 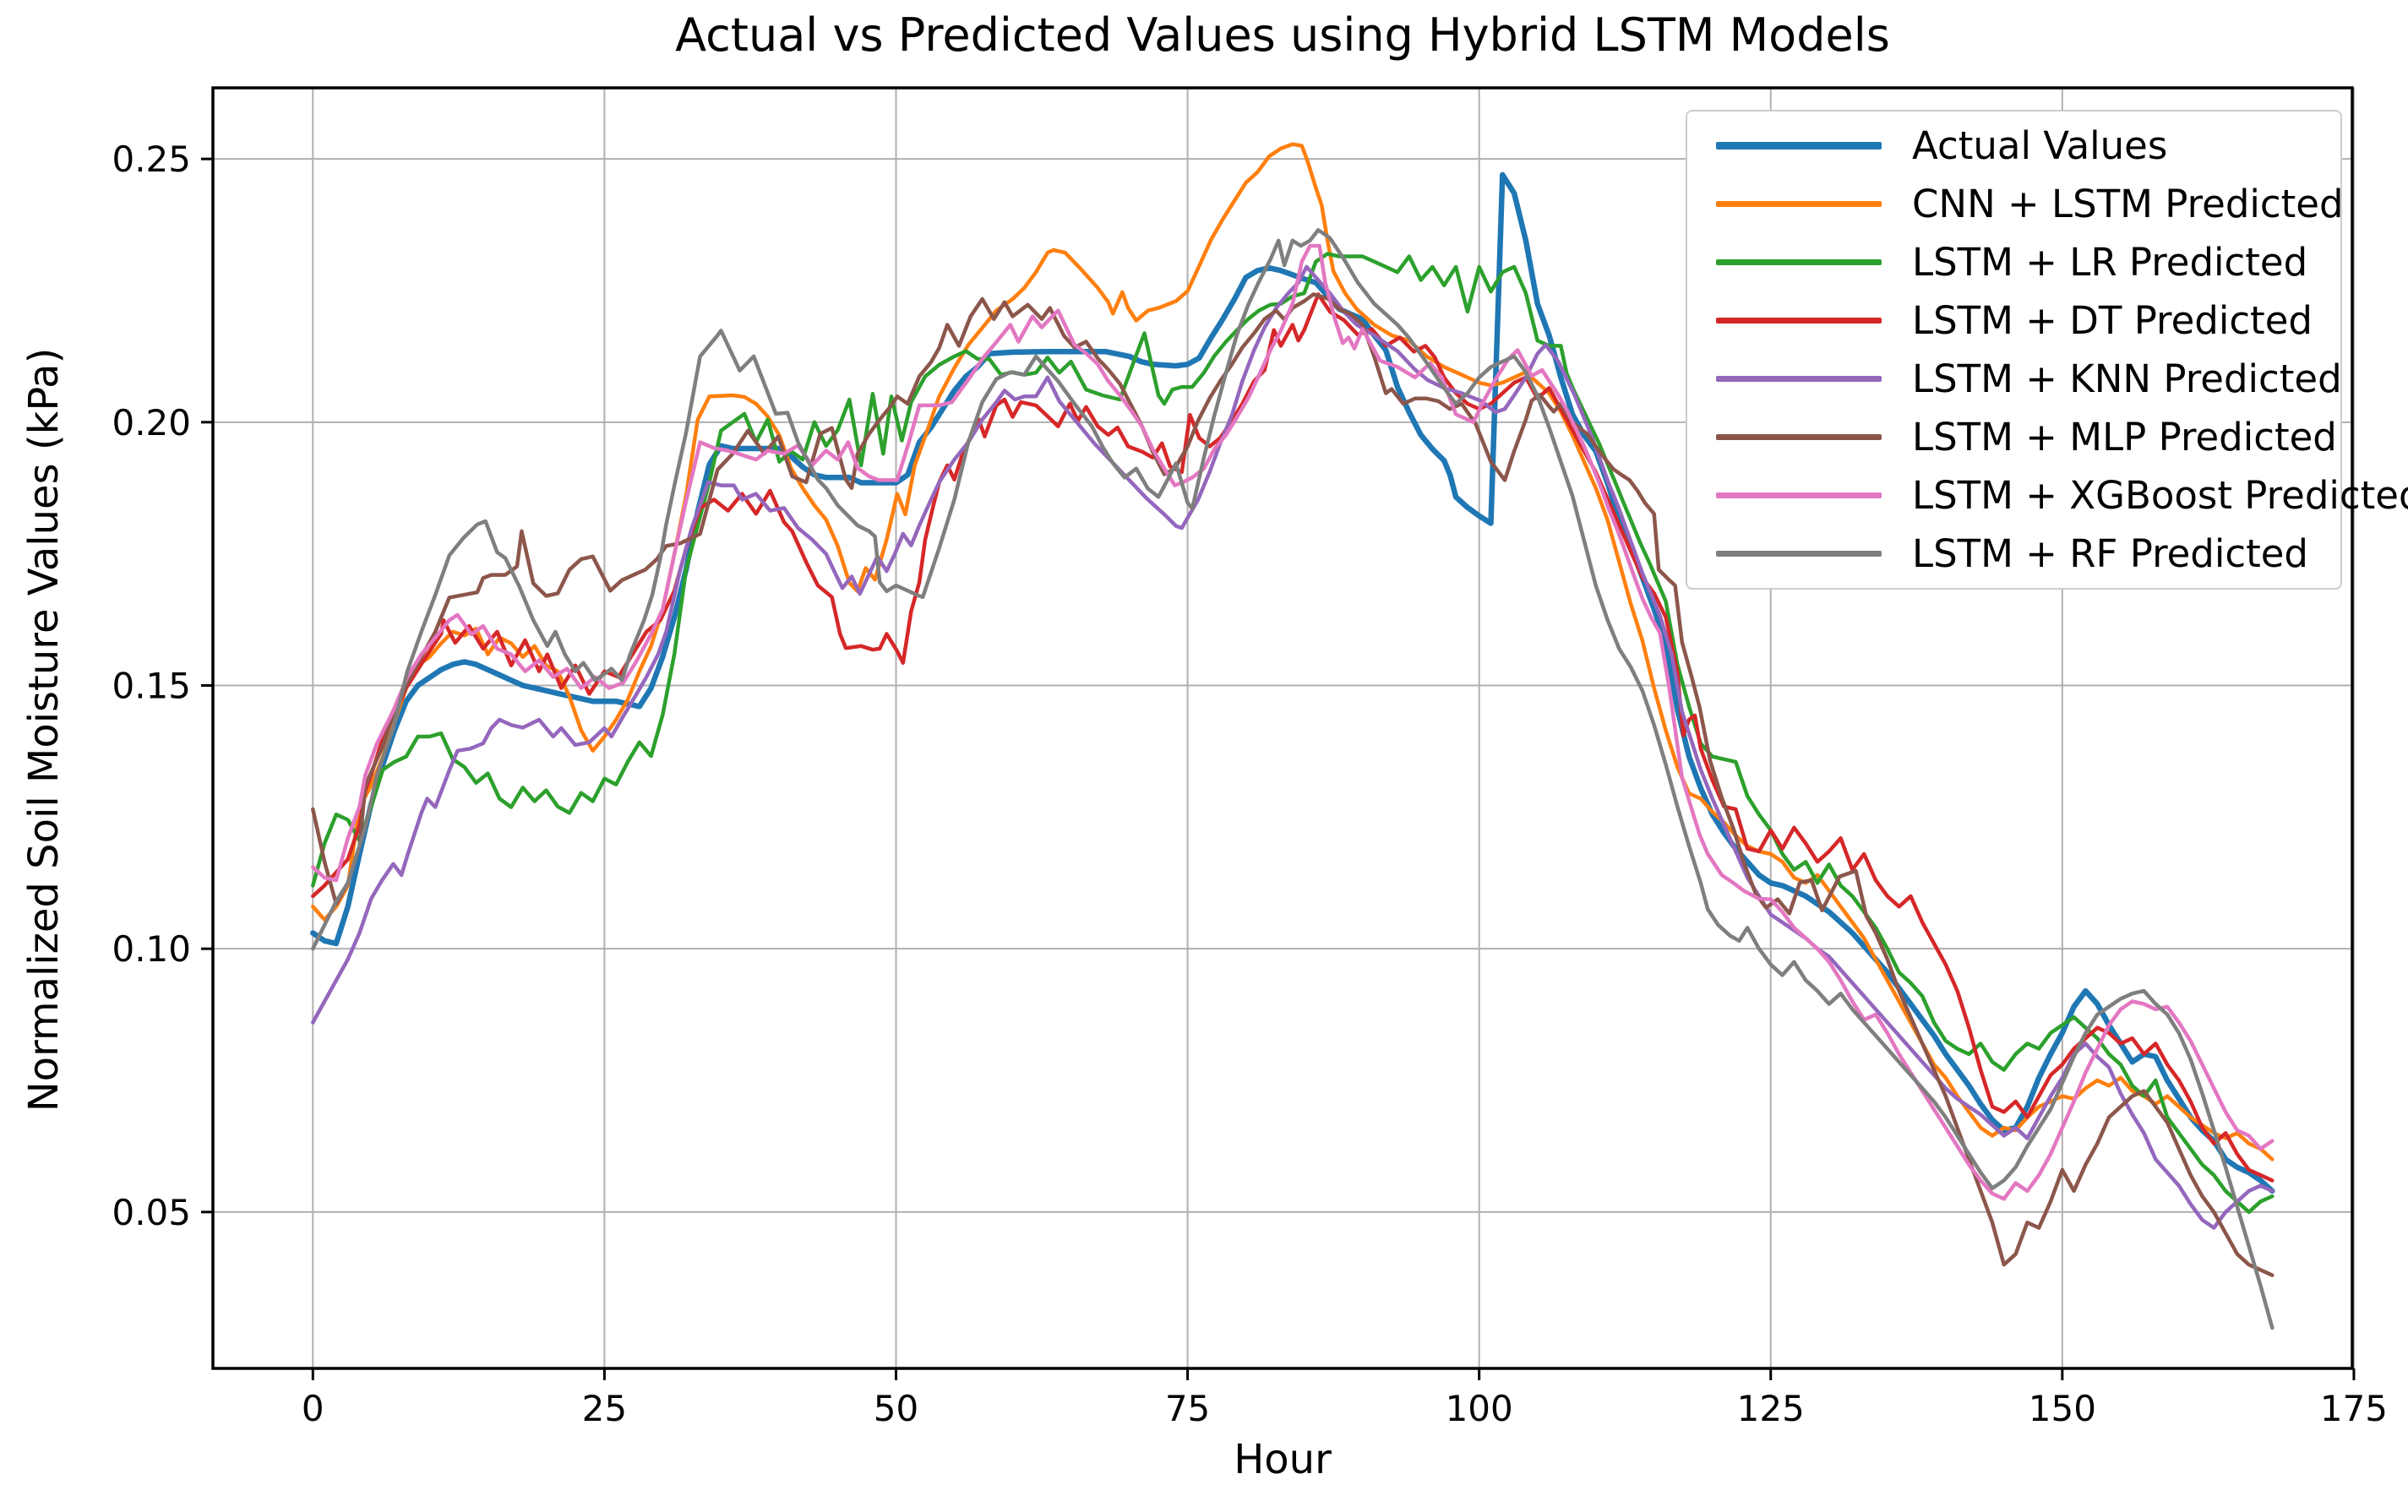 I want to click on x-tick-label: 100, so click(x=1479, y=1409).